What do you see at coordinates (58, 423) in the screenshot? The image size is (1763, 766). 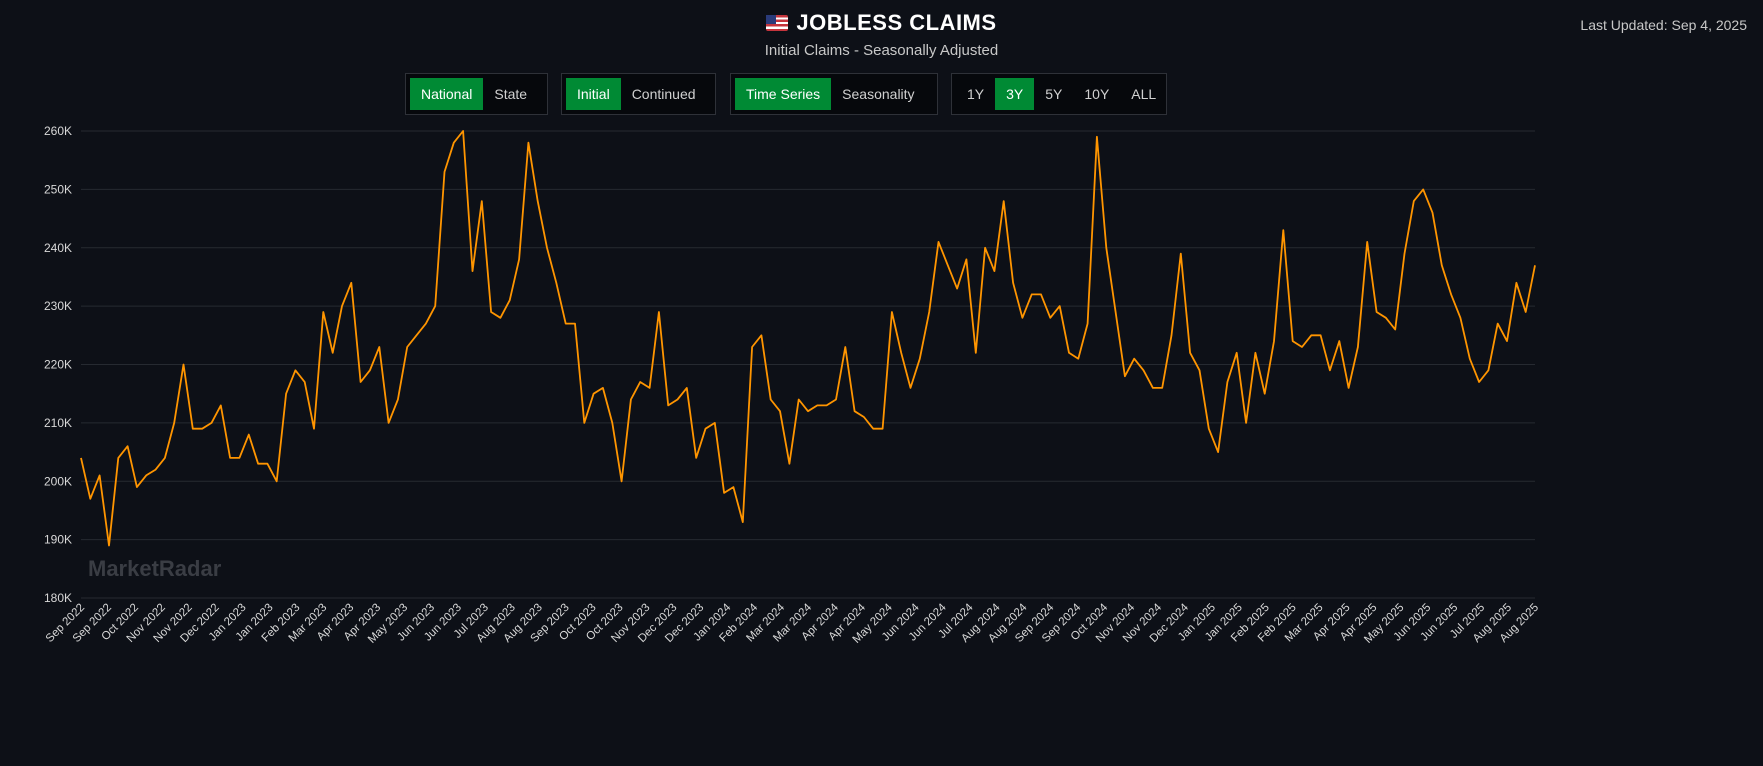 I see `y-tick-label: 210K` at bounding box center [58, 423].